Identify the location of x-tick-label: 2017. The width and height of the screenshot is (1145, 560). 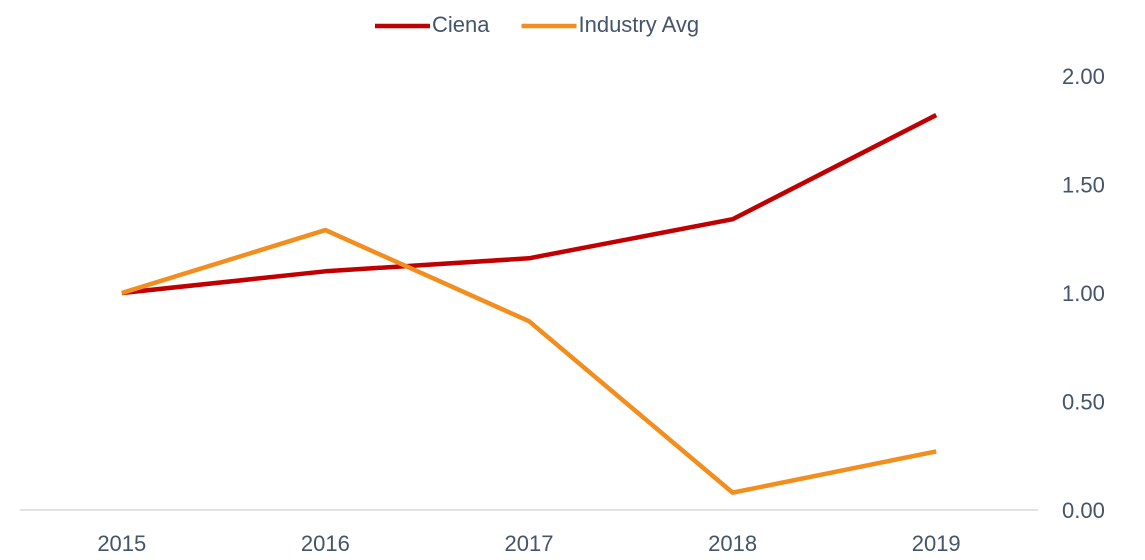
(529, 543).